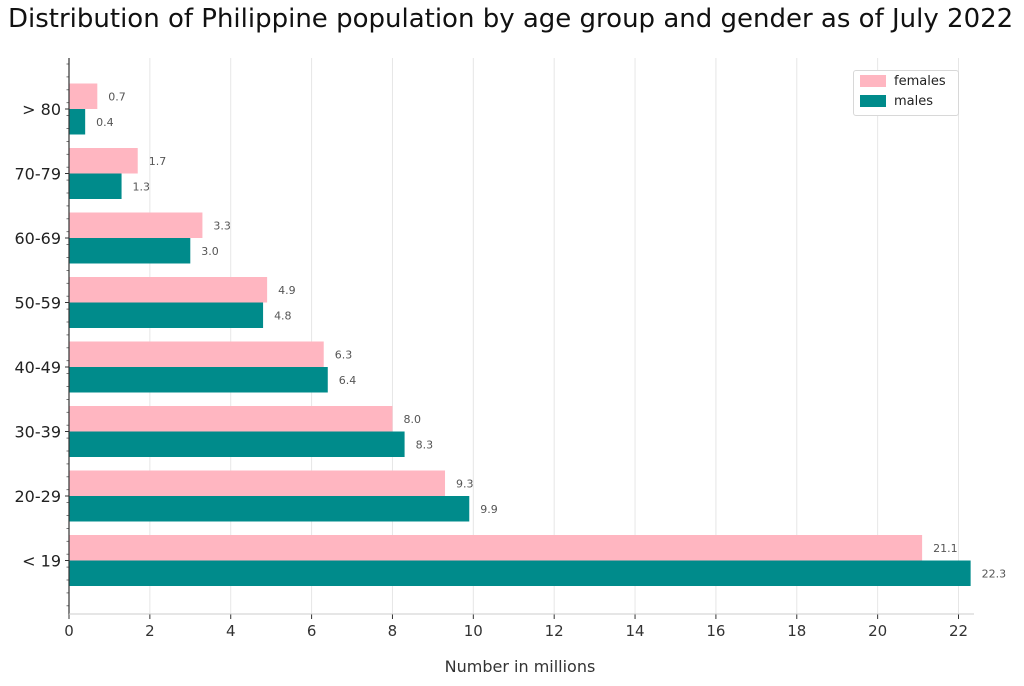  I want to click on legend-swatch-females, so click(873, 81).